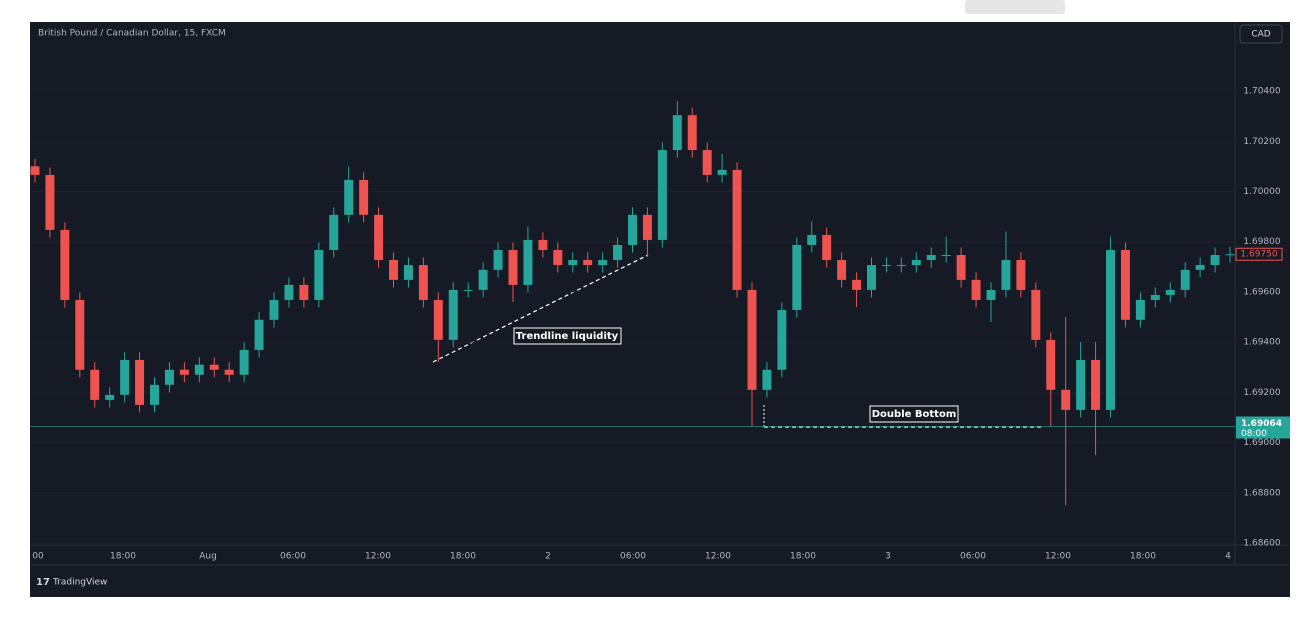 The image size is (1313, 623). Describe the element at coordinates (1261, 142) in the screenshot. I see `y-tick-label: 1.70200` at that location.